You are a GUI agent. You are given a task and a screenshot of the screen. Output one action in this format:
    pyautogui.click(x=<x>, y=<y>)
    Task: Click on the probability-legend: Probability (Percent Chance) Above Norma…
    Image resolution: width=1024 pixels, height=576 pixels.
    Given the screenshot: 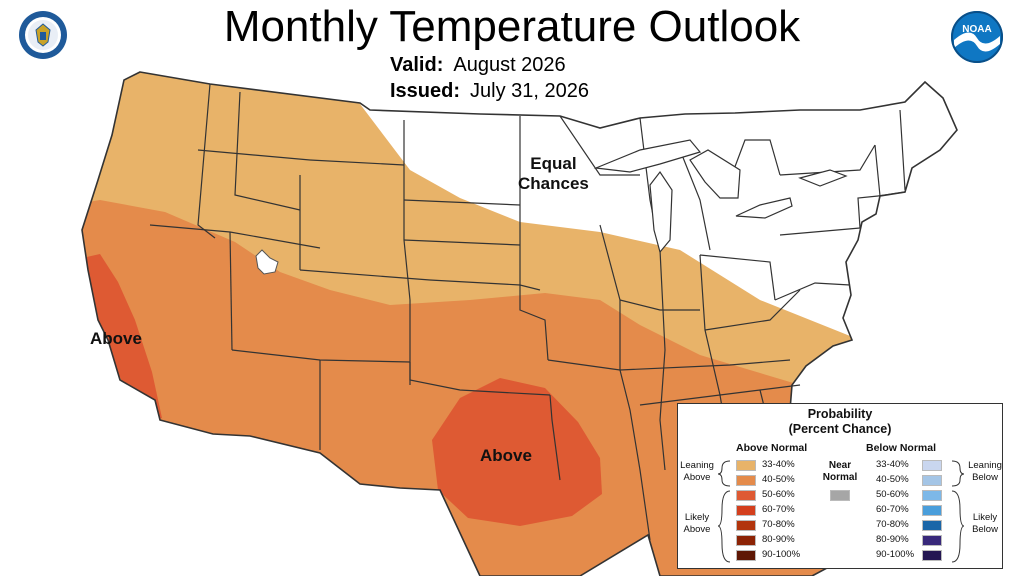 What is the action you would take?
    pyautogui.click(x=840, y=486)
    